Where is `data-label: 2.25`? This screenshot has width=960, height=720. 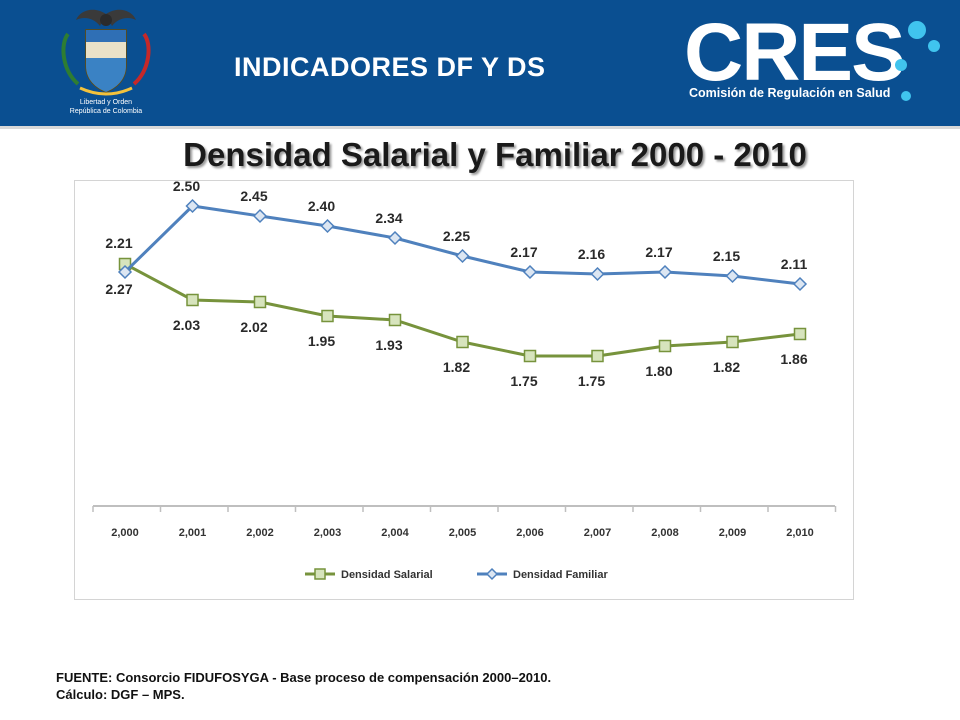 data-label: 2.25 is located at coordinates (456, 236).